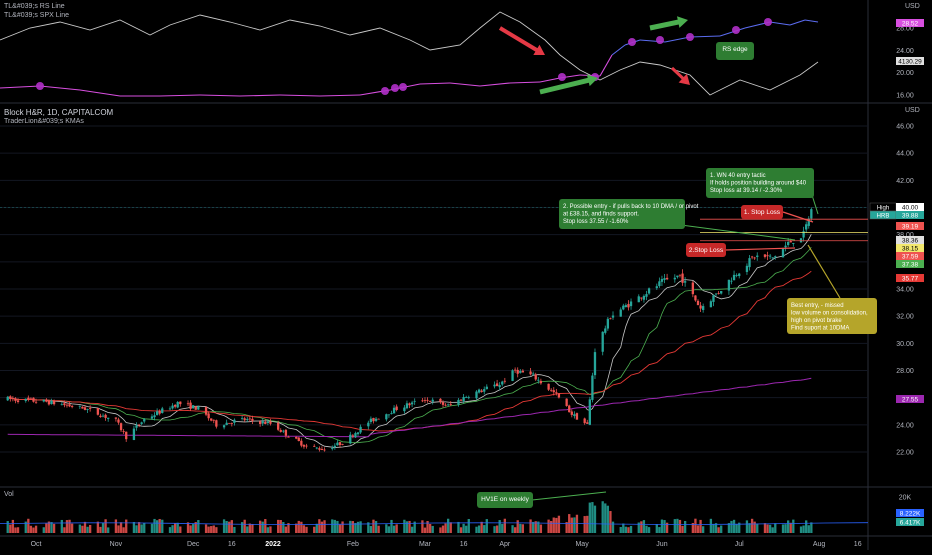 The height and width of the screenshot is (555, 932). Describe the element at coordinates (912, 6) in the screenshot. I see `rs-currency: USD` at that location.